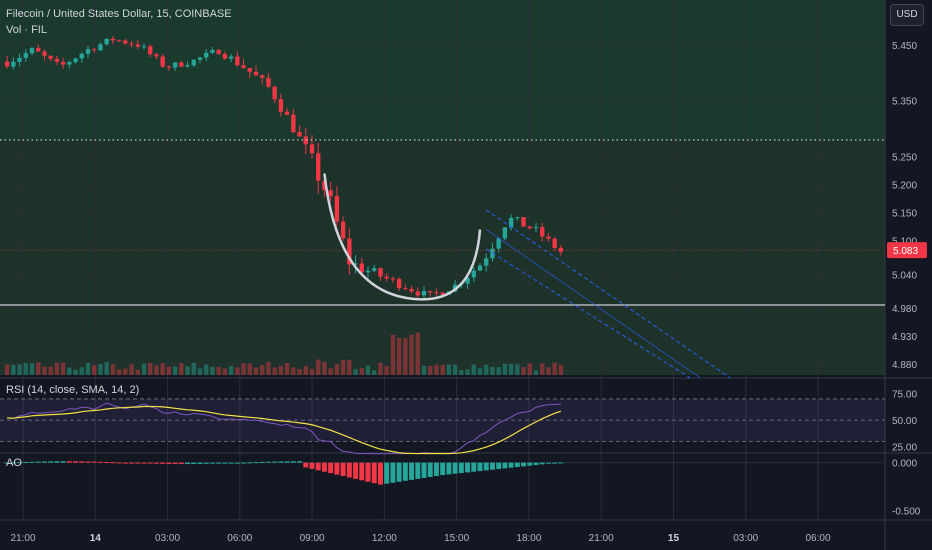  Describe the element at coordinates (817, 538) in the screenshot. I see `time-tick-label: 06:00` at that location.